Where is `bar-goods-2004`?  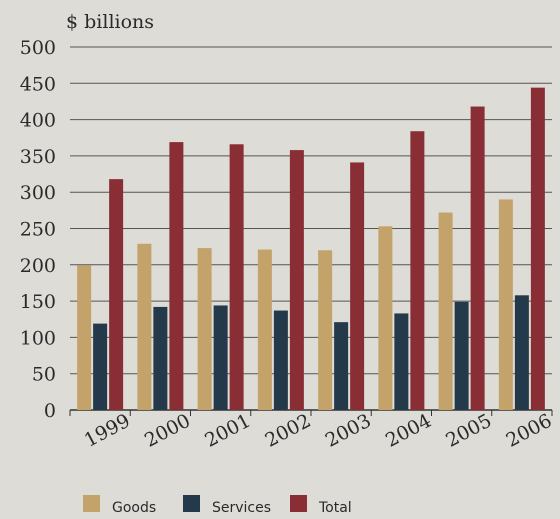
bar-goods-2004 is located at coordinates (385, 318).